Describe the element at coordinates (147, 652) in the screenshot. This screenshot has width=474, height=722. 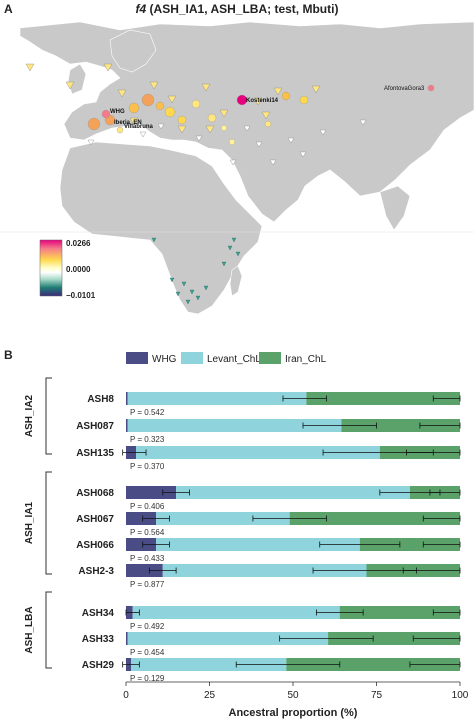
I see `p-value-label: P = 0.454` at that location.